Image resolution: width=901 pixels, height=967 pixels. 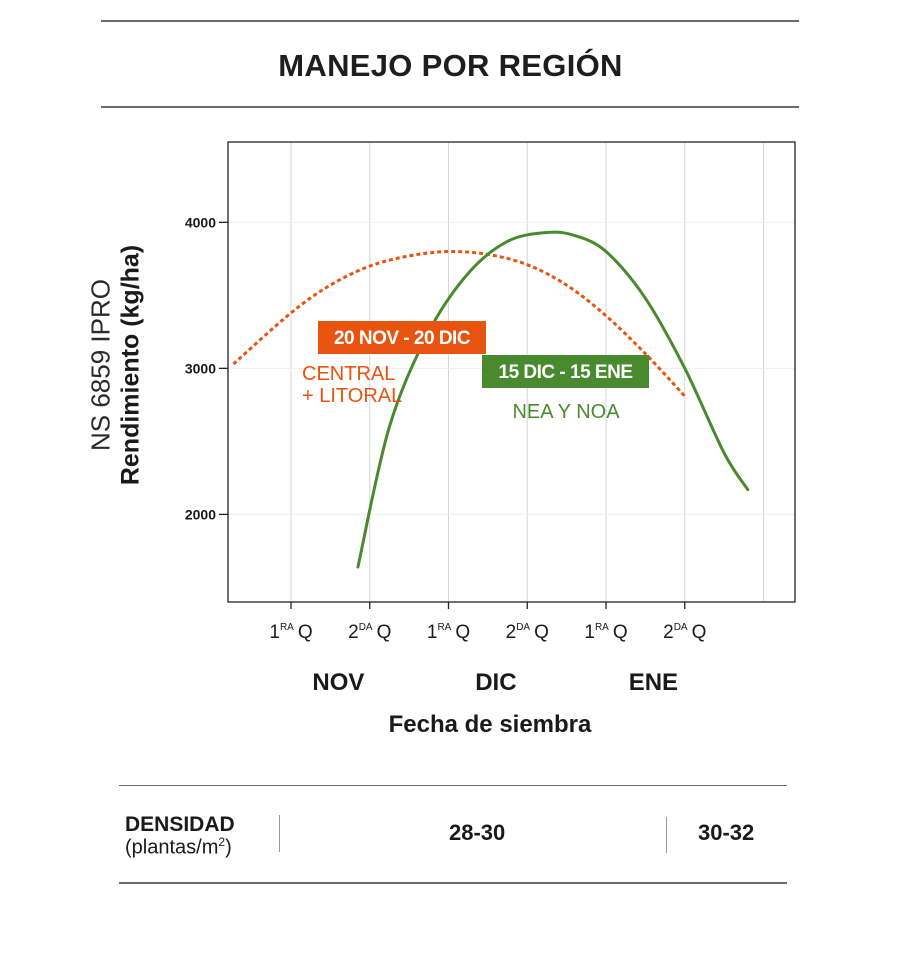 What do you see at coordinates (172, 847) in the screenshot?
I see `density-unit-pre: (plantas/m` at bounding box center [172, 847].